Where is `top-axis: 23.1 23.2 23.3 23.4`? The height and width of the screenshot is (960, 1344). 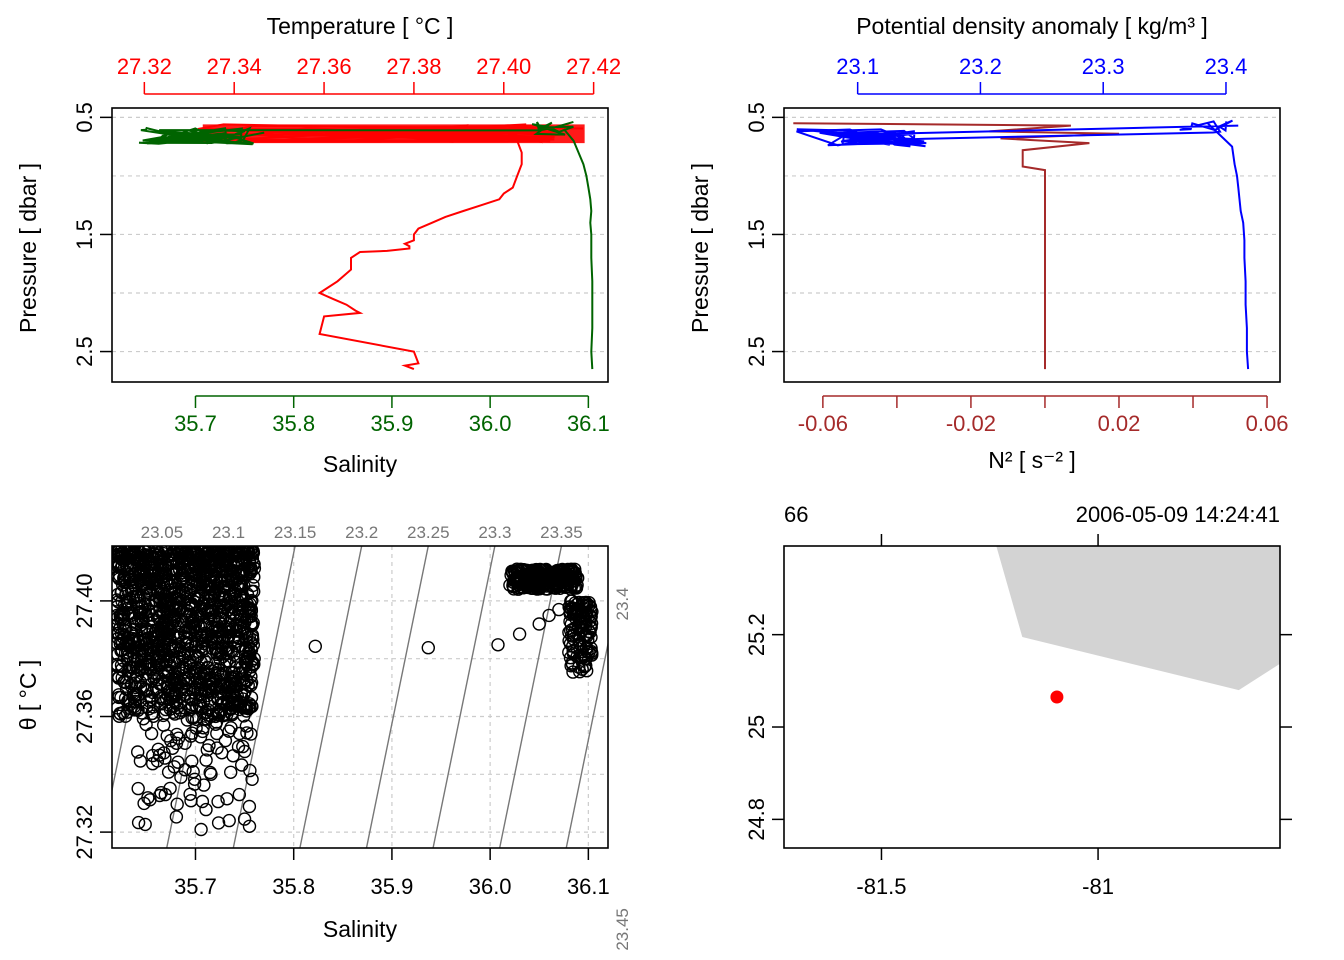
top-axis: 23.1 23.2 23.3 23.4 is located at coordinates (1041, 74).